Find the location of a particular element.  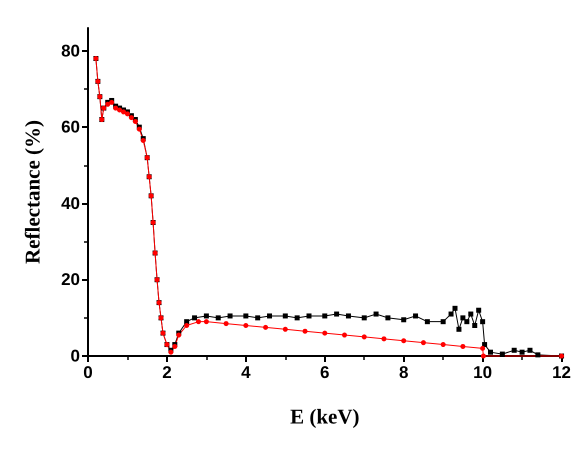

y-tick-label: 40 is located at coordinates (70, 203).